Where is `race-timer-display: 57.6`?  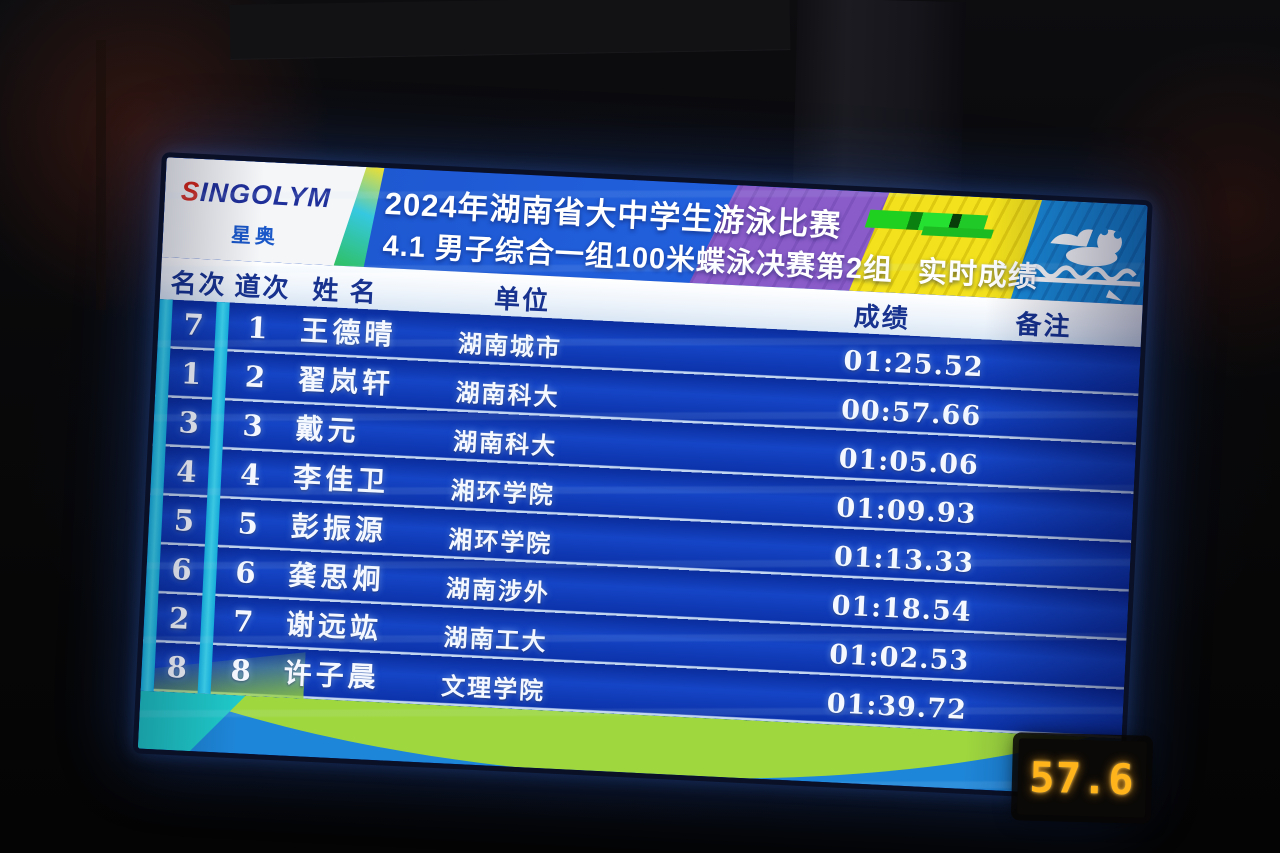
race-timer-display: 57.6 is located at coordinates (1082, 778).